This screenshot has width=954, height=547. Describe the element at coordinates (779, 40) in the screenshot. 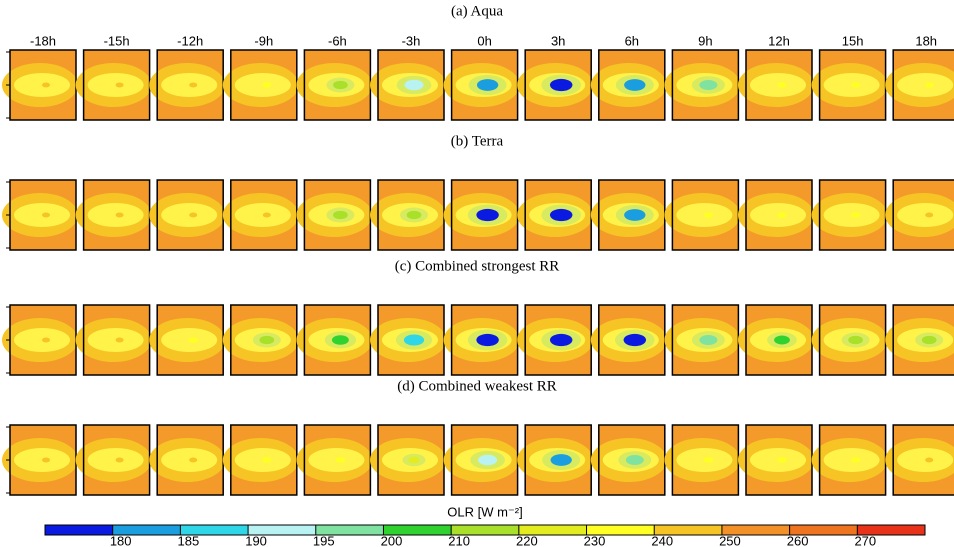

I see `time-label: 12h` at that location.